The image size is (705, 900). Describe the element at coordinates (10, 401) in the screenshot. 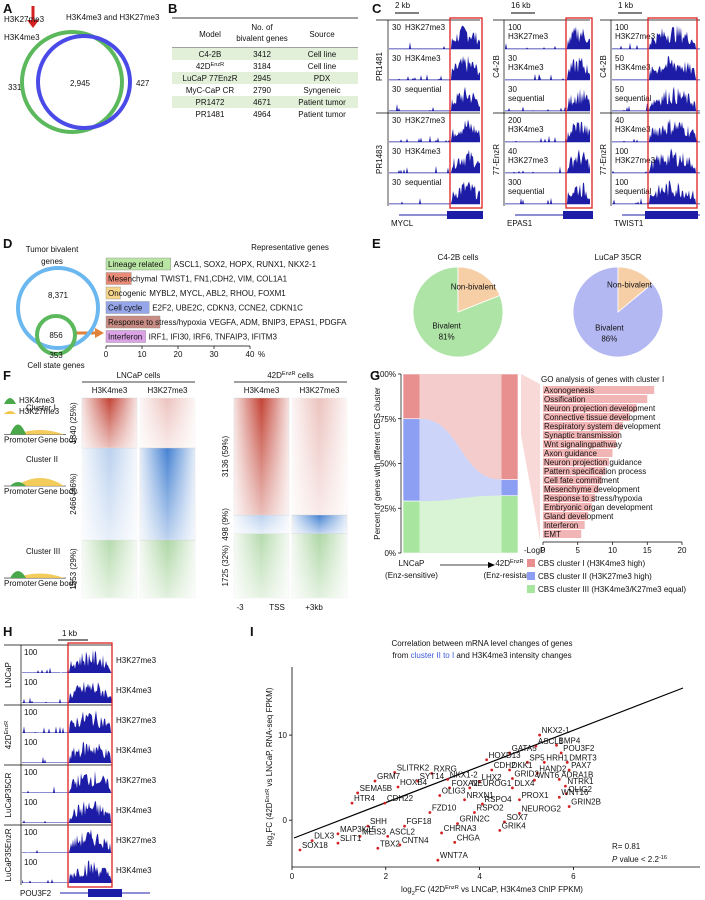

I see `legend-k4` at that location.